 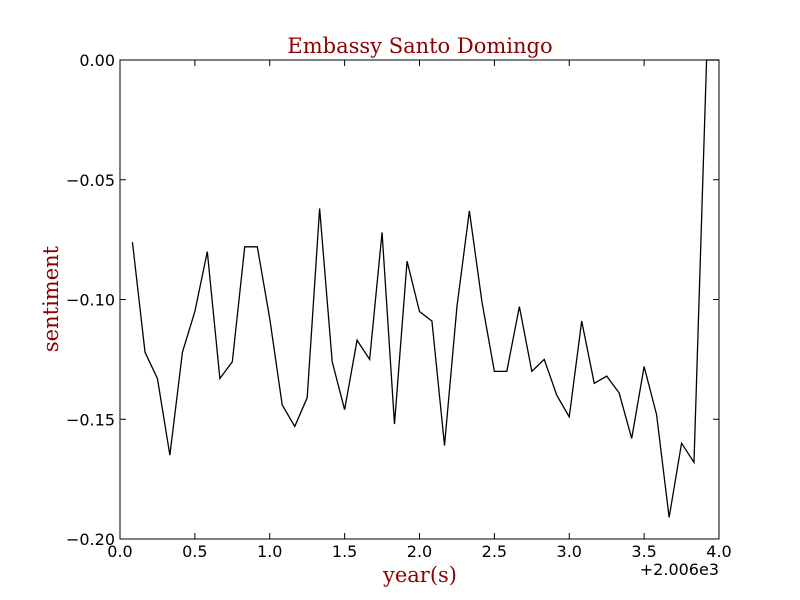 I want to click on y-tick-label: −0.10, so click(x=90, y=300).